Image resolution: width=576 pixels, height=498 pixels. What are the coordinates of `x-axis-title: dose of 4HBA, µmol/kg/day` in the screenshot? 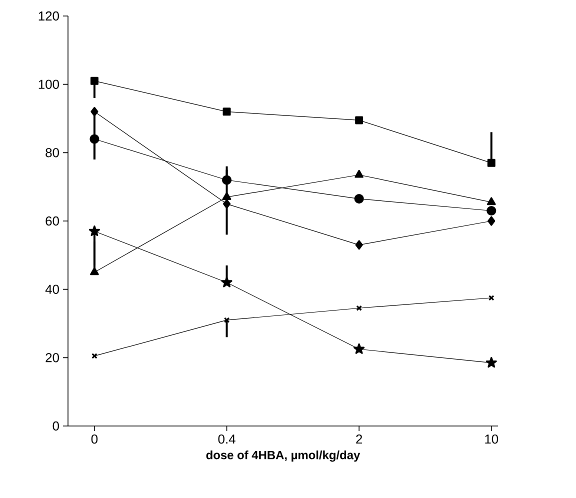 It's located at (283, 456).